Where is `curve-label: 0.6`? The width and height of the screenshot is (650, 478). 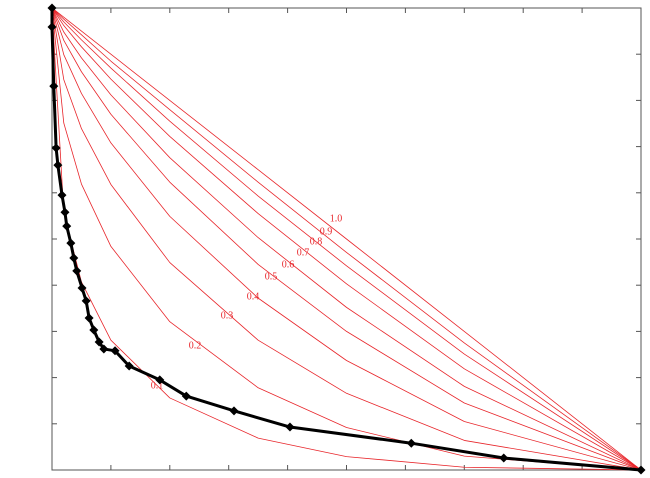 curve-label: 0.6 is located at coordinates (288, 264).